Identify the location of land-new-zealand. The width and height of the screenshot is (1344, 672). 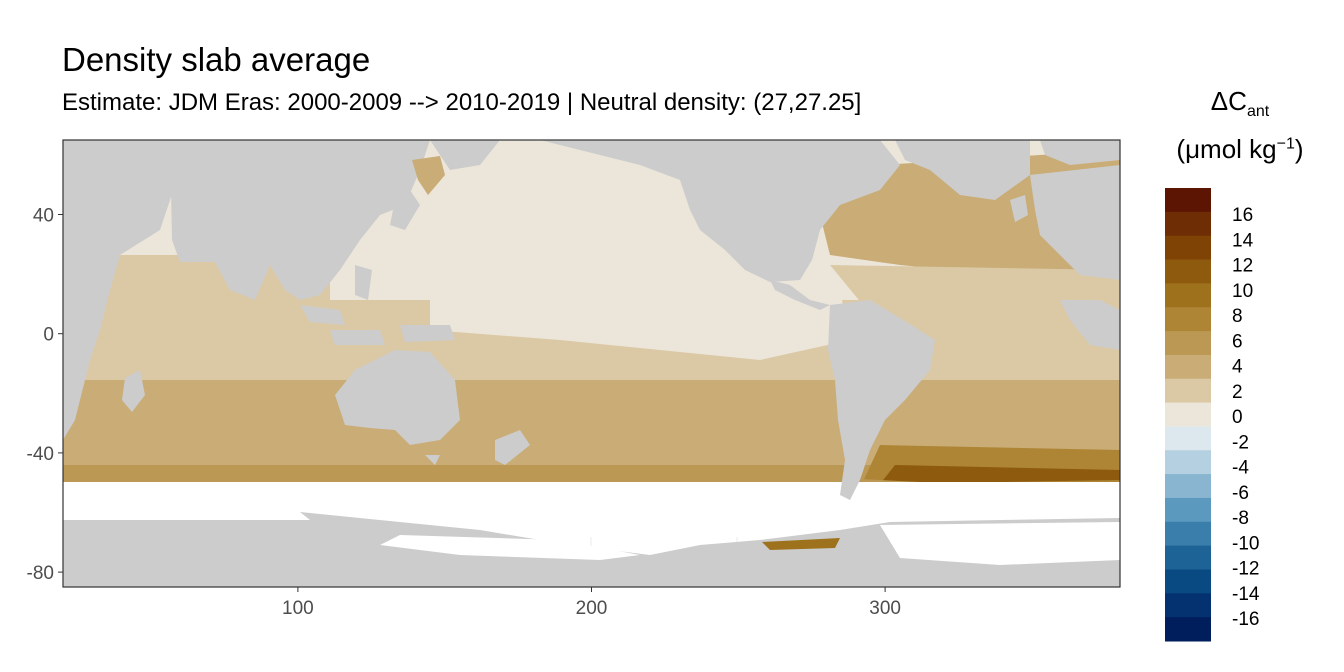
(512, 447).